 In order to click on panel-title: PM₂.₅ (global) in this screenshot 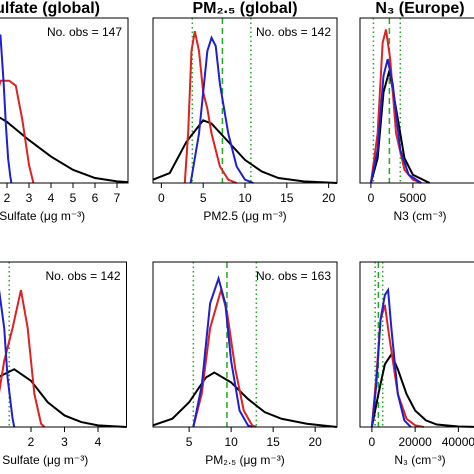, I will do `click(244, 8)`.